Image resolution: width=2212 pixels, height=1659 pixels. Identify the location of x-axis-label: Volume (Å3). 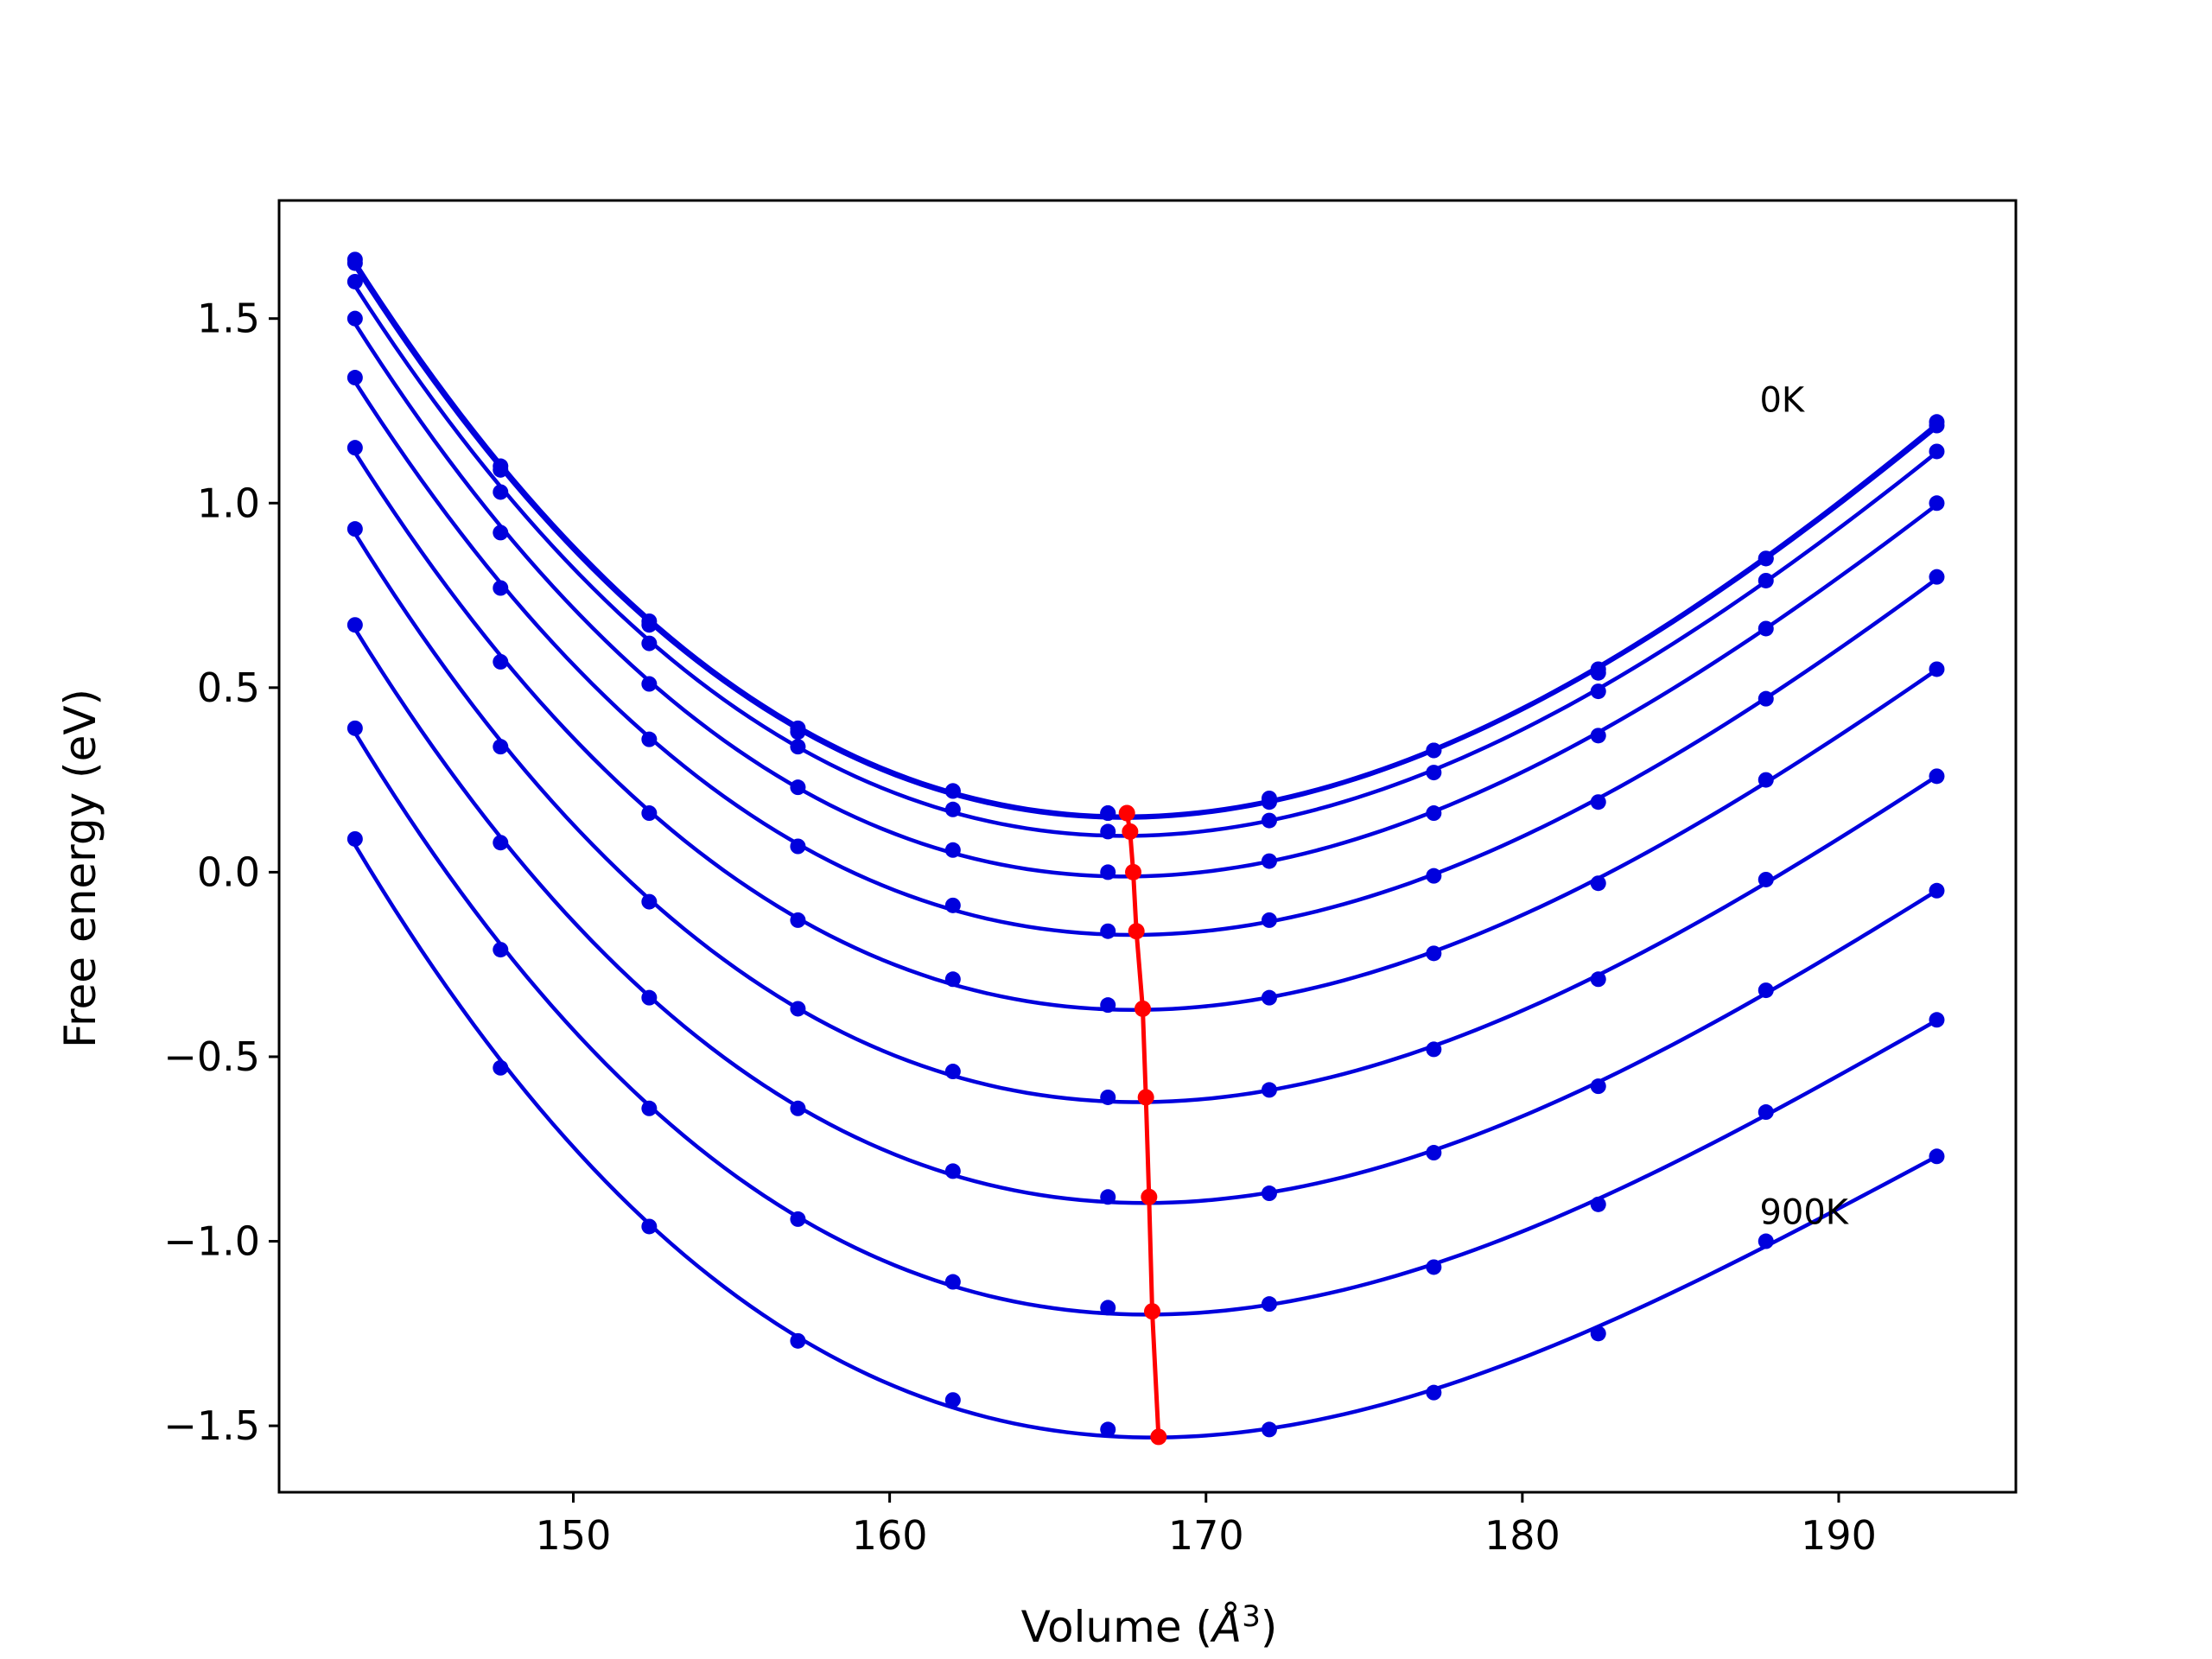
(1149, 1625).